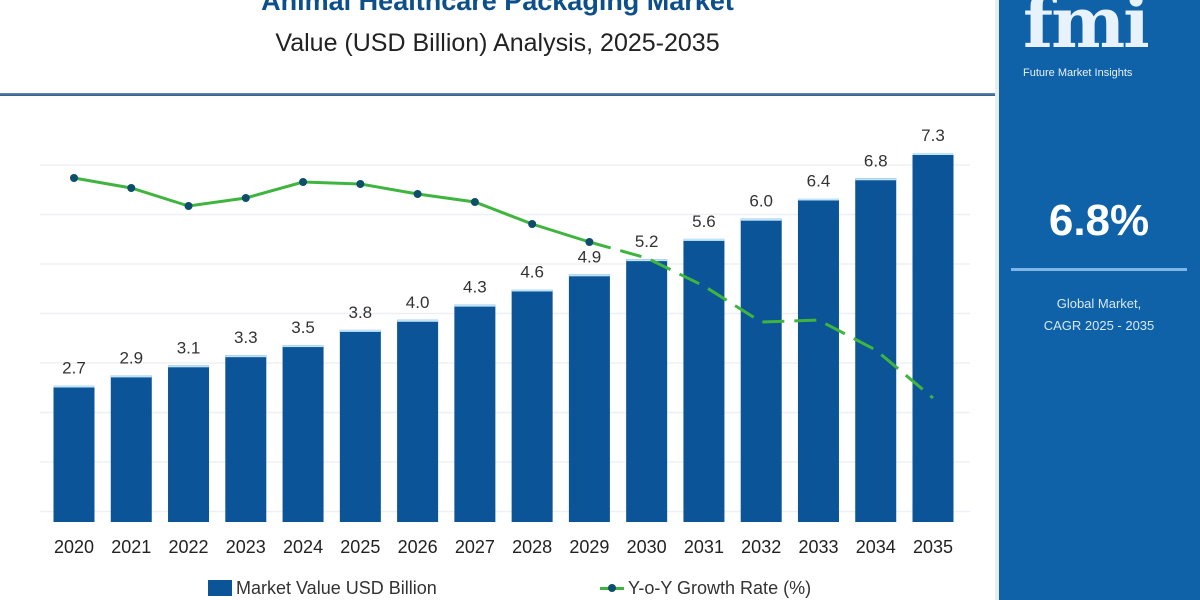 Image resolution: width=1200 pixels, height=600 pixels. I want to click on bar-2028, so click(532, 405).